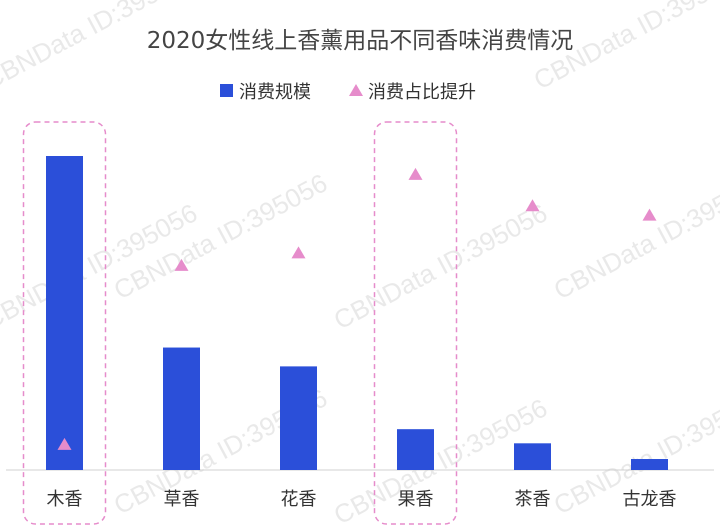  What do you see at coordinates (416, 499) in the screenshot?
I see `x-tick-4: 果香` at bounding box center [416, 499].